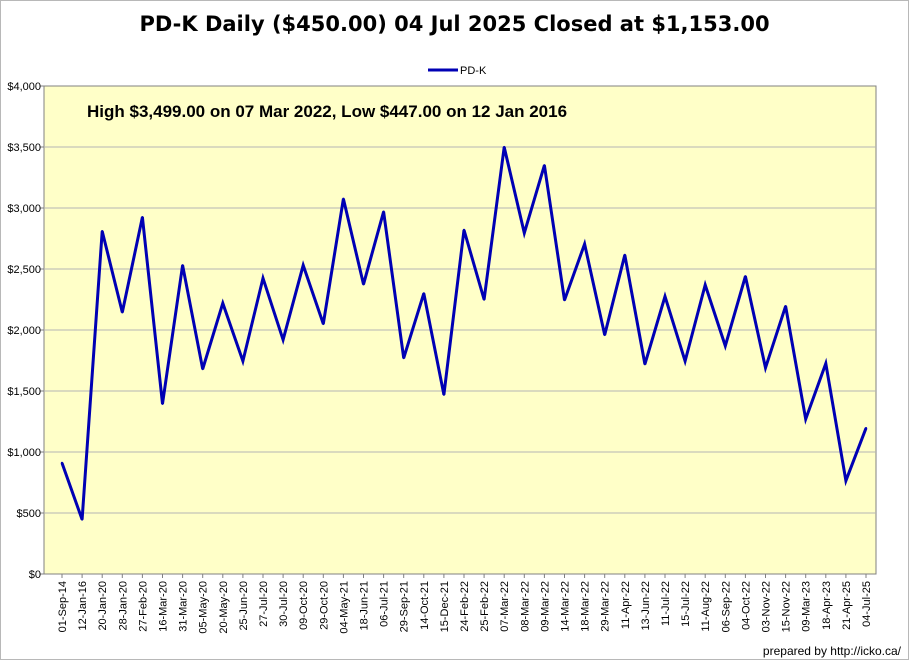 This screenshot has height=660, width=909. I want to click on y-tick-label: $1,500, so click(24, 392).